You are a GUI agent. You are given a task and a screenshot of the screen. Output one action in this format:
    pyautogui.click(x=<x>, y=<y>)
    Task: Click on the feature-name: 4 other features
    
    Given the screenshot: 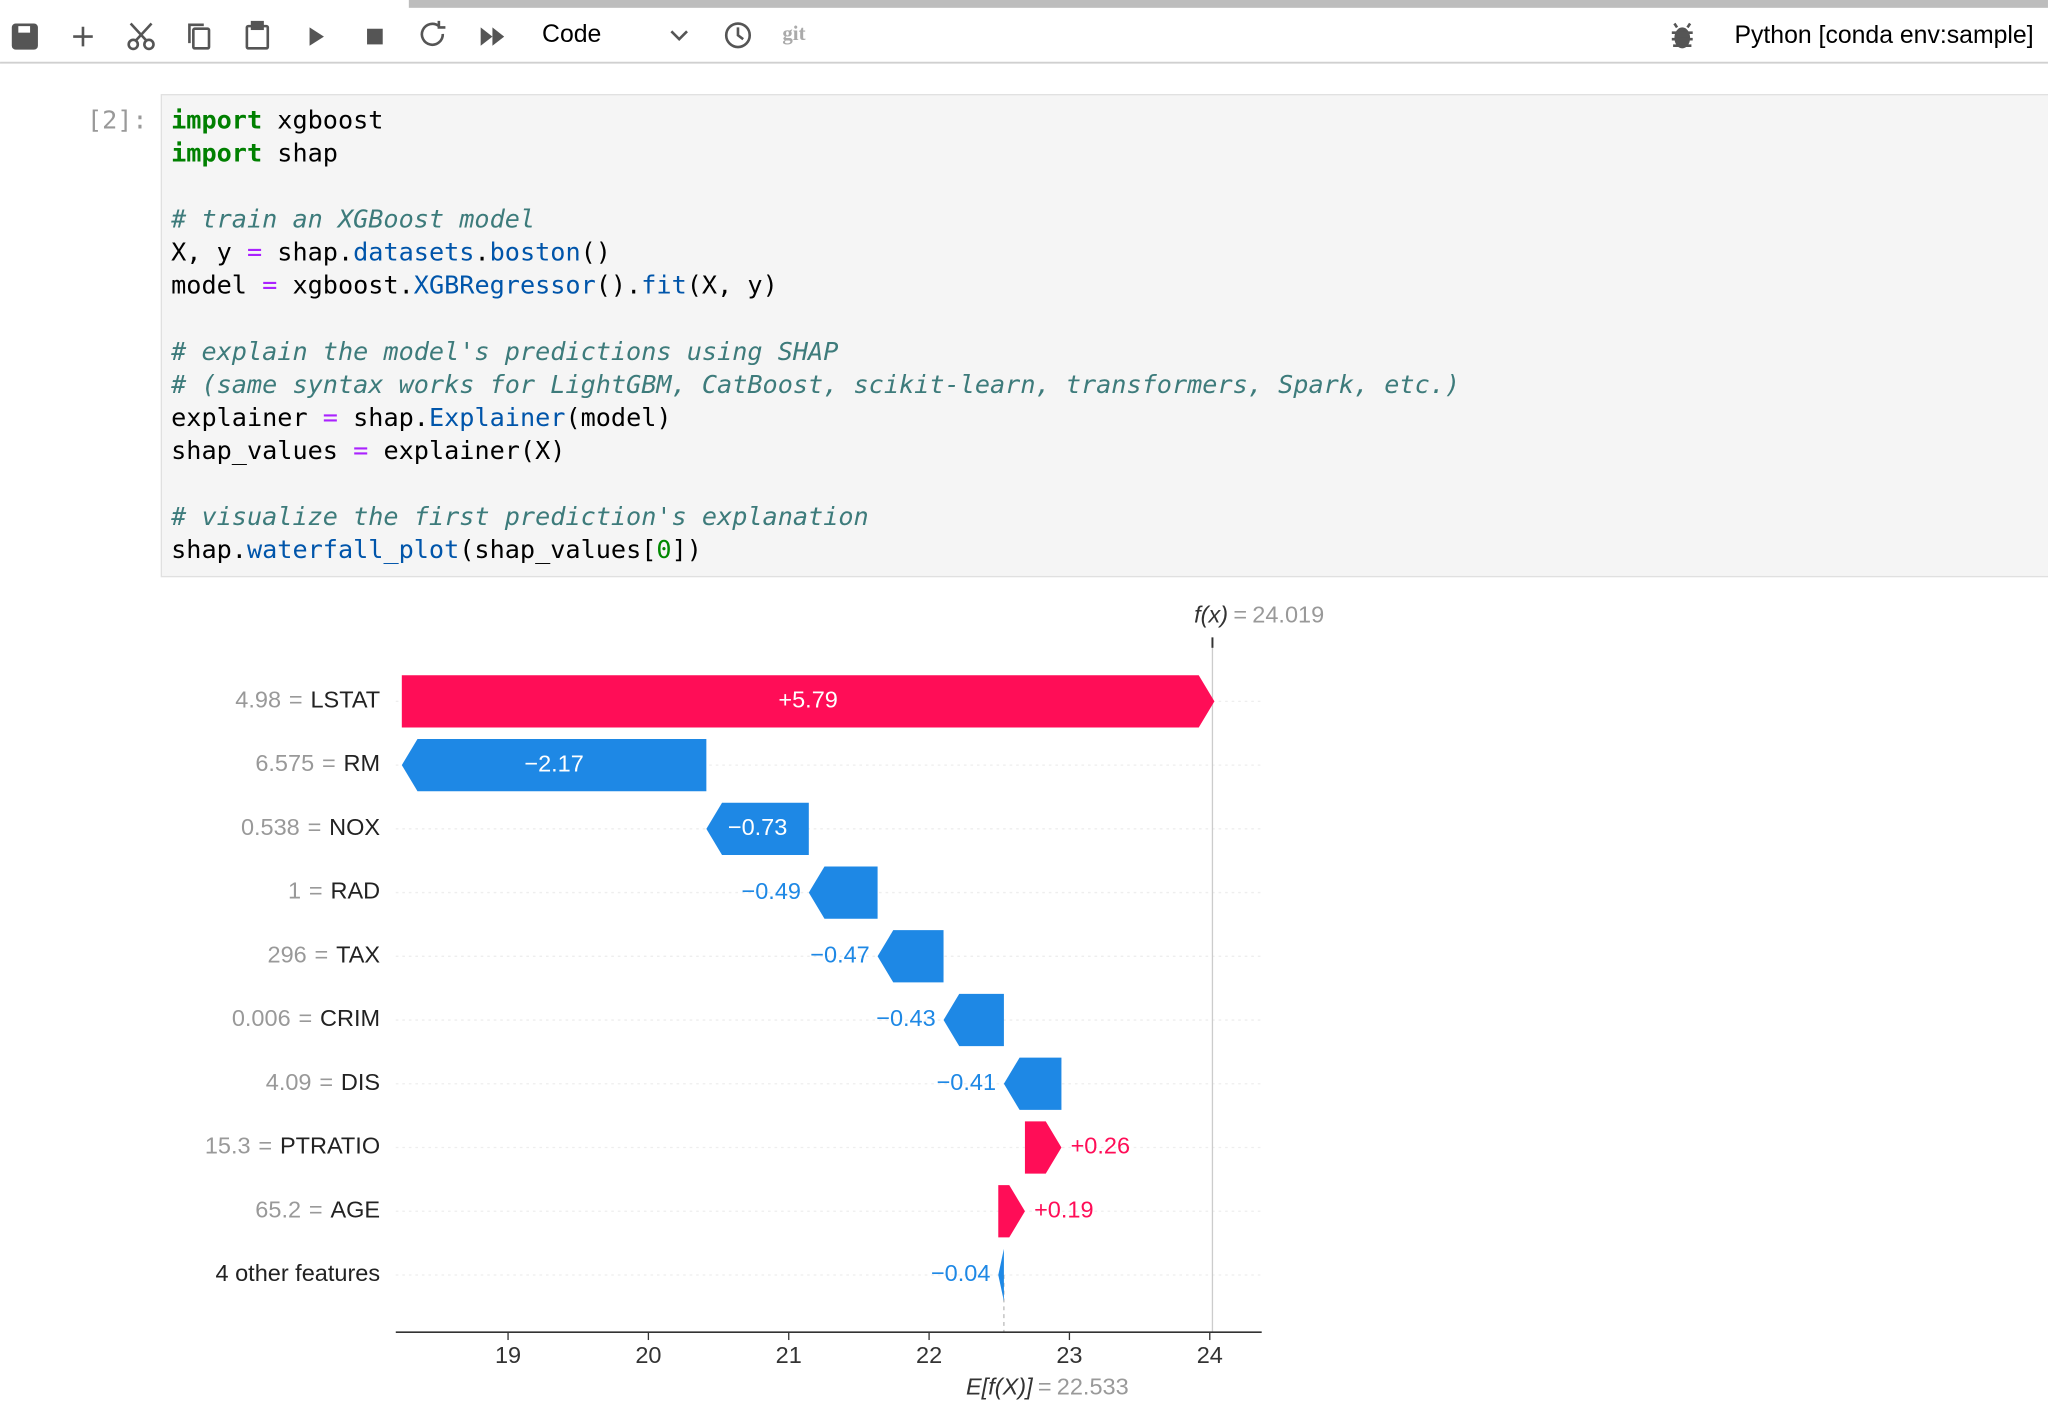 What is the action you would take?
    pyautogui.click(x=297, y=1273)
    